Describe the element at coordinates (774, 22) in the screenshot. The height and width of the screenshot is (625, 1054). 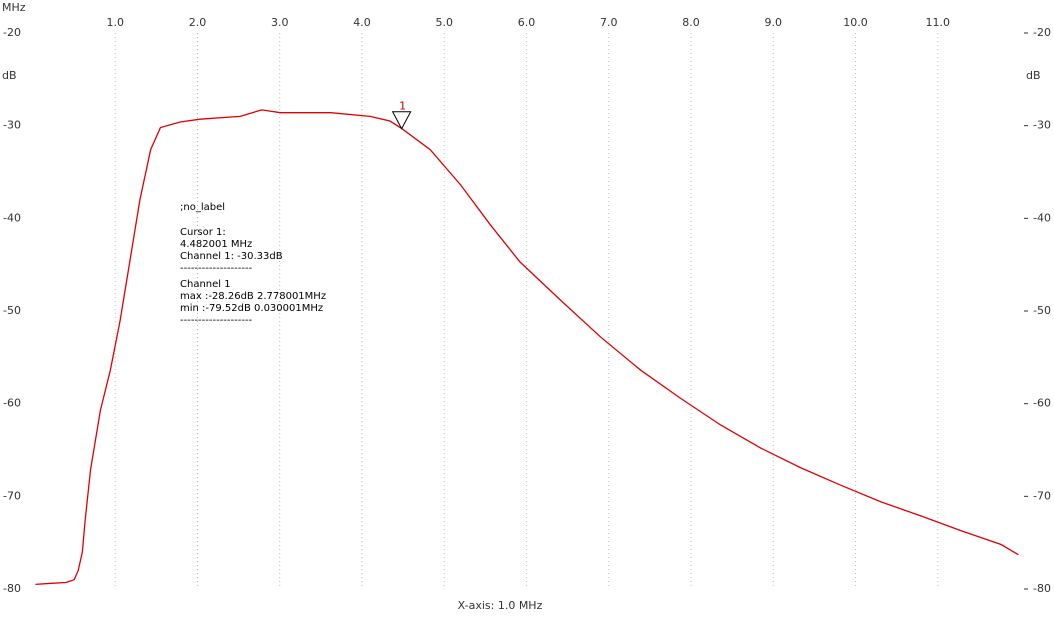
I see `x-tick-label: 9.0` at that location.